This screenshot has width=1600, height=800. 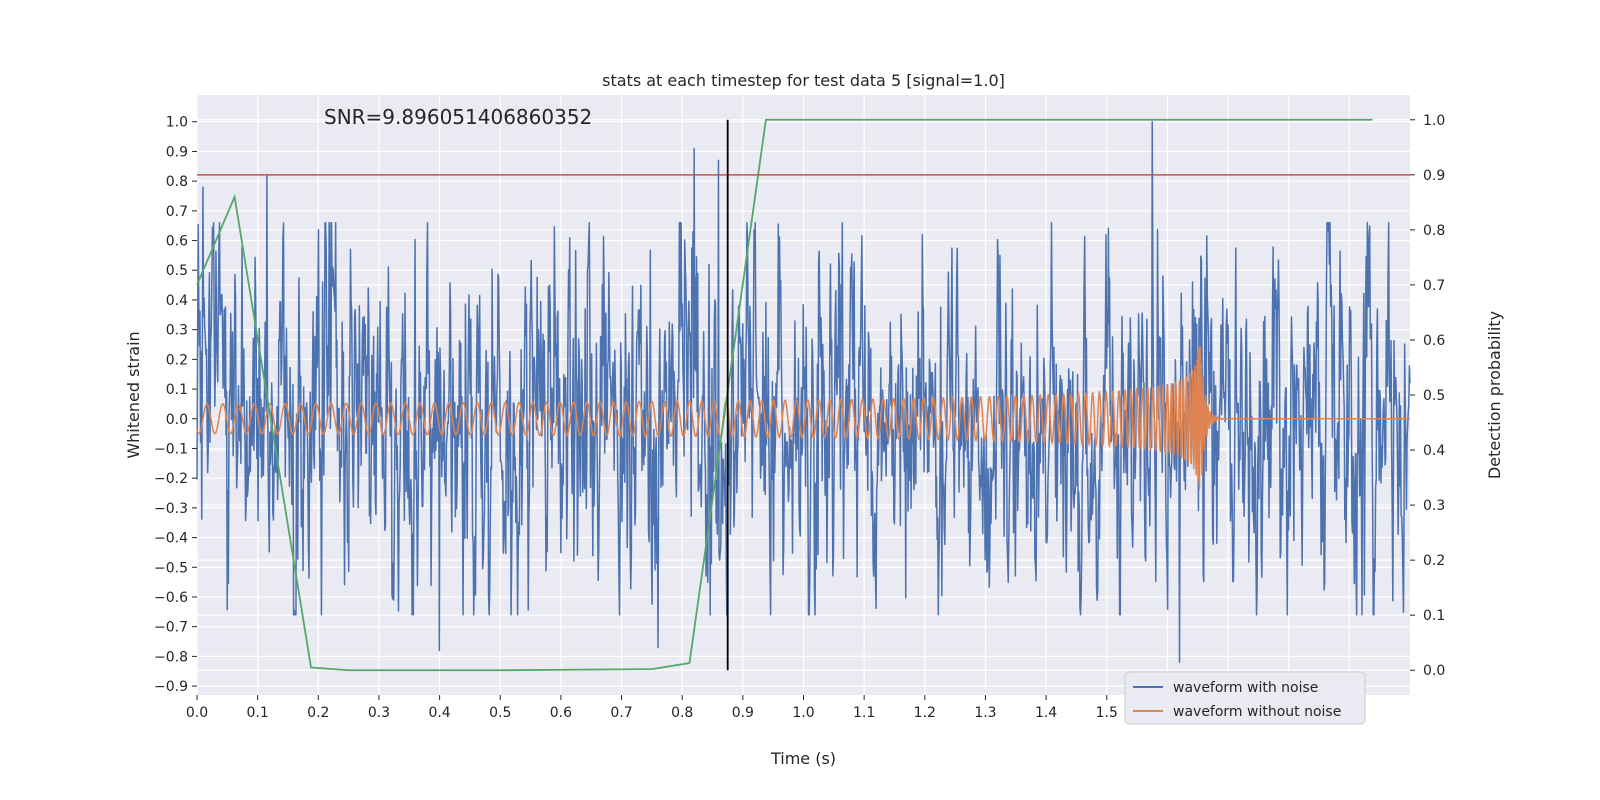 I want to click on y-left-tick-label: −0.8, so click(x=171, y=657).